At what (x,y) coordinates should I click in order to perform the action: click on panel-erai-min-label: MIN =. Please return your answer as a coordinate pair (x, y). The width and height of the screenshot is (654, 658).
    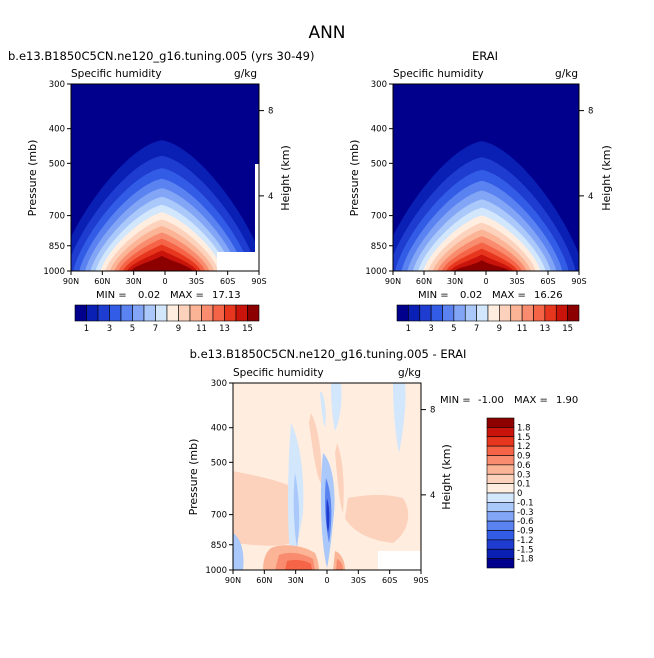
    Looking at the image, I should click on (433, 295).